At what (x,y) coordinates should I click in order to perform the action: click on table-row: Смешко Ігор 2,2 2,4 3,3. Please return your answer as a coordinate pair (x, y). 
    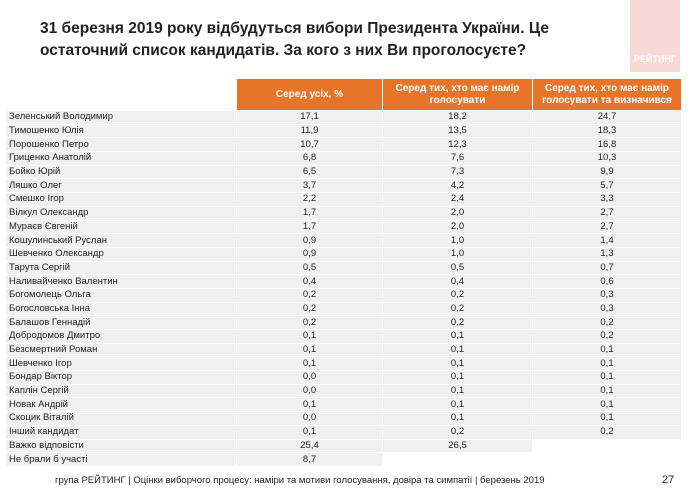
    Looking at the image, I should click on (343, 199).